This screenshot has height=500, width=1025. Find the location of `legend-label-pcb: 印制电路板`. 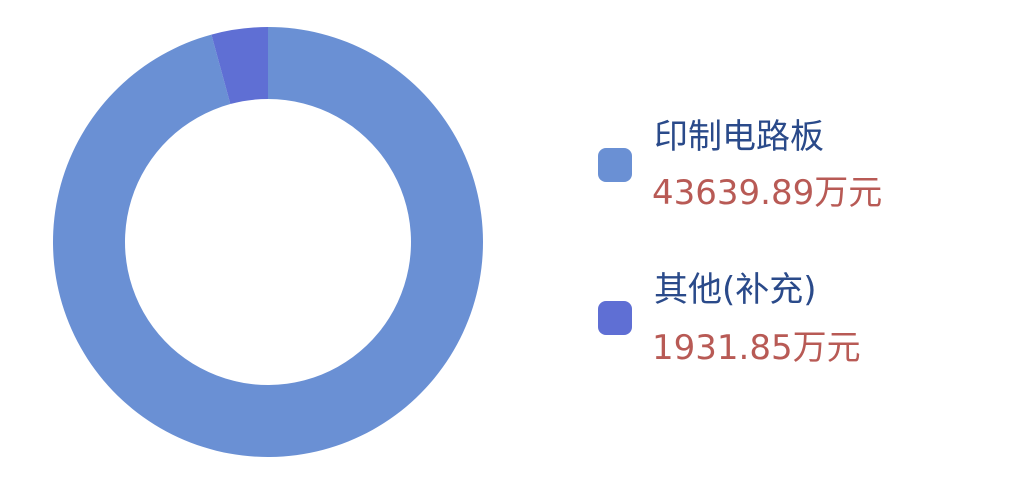

legend-label-pcb: 印制电路板 is located at coordinates (739, 137).